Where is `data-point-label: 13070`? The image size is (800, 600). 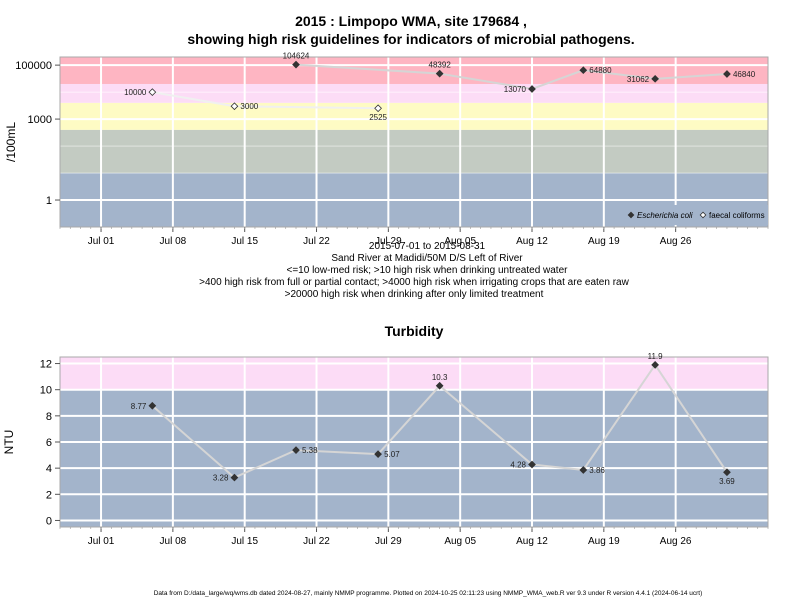 data-point-label: 13070 is located at coordinates (515, 89).